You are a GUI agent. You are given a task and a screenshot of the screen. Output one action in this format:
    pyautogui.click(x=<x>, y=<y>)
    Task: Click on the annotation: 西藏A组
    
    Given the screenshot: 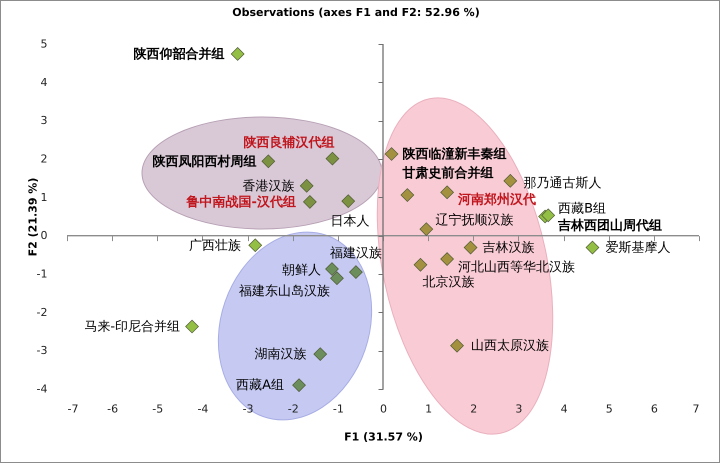 What is the action you would take?
    pyautogui.click(x=260, y=386)
    